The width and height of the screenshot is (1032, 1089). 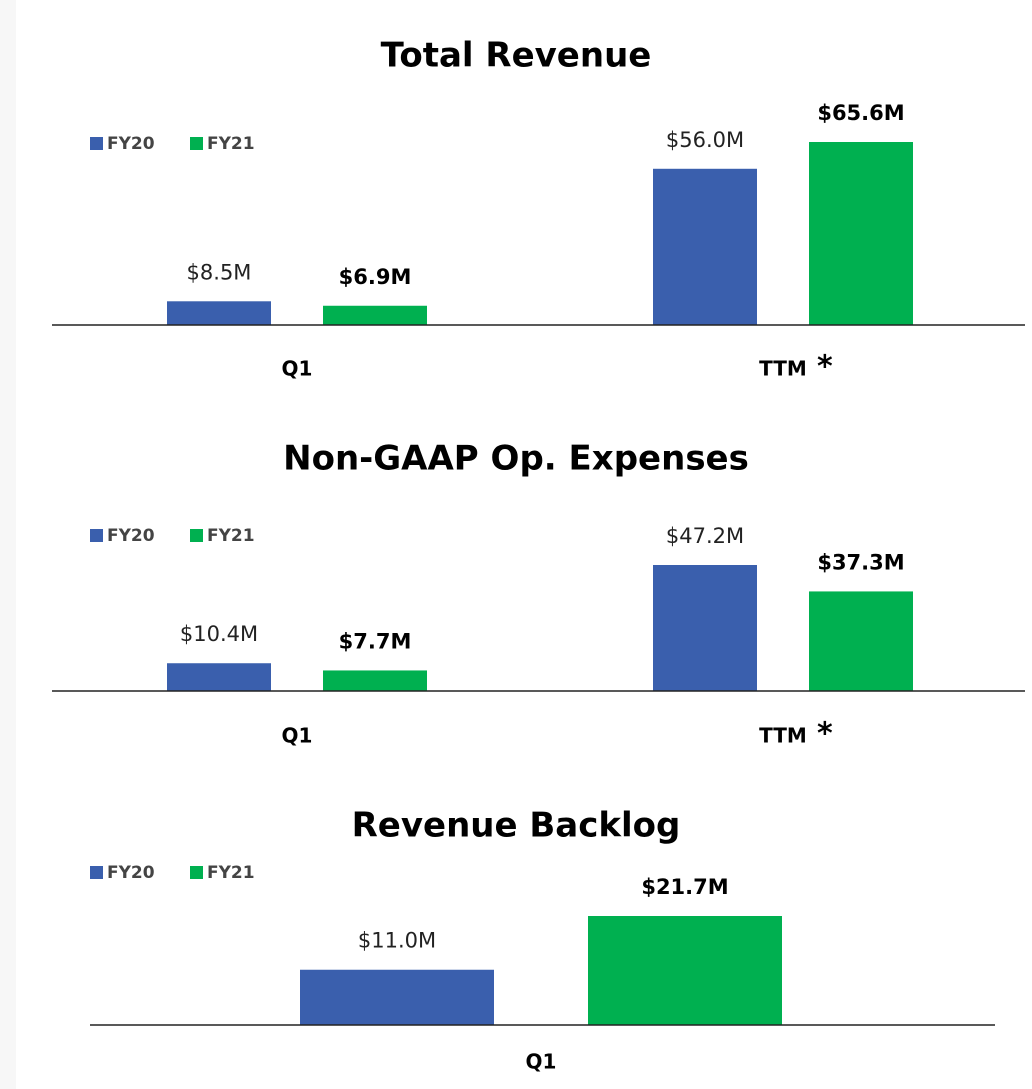 What do you see at coordinates (516, 826) in the screenshot?
I see `chart-title: Revenue Backlog` at bounding box center [516, 826].